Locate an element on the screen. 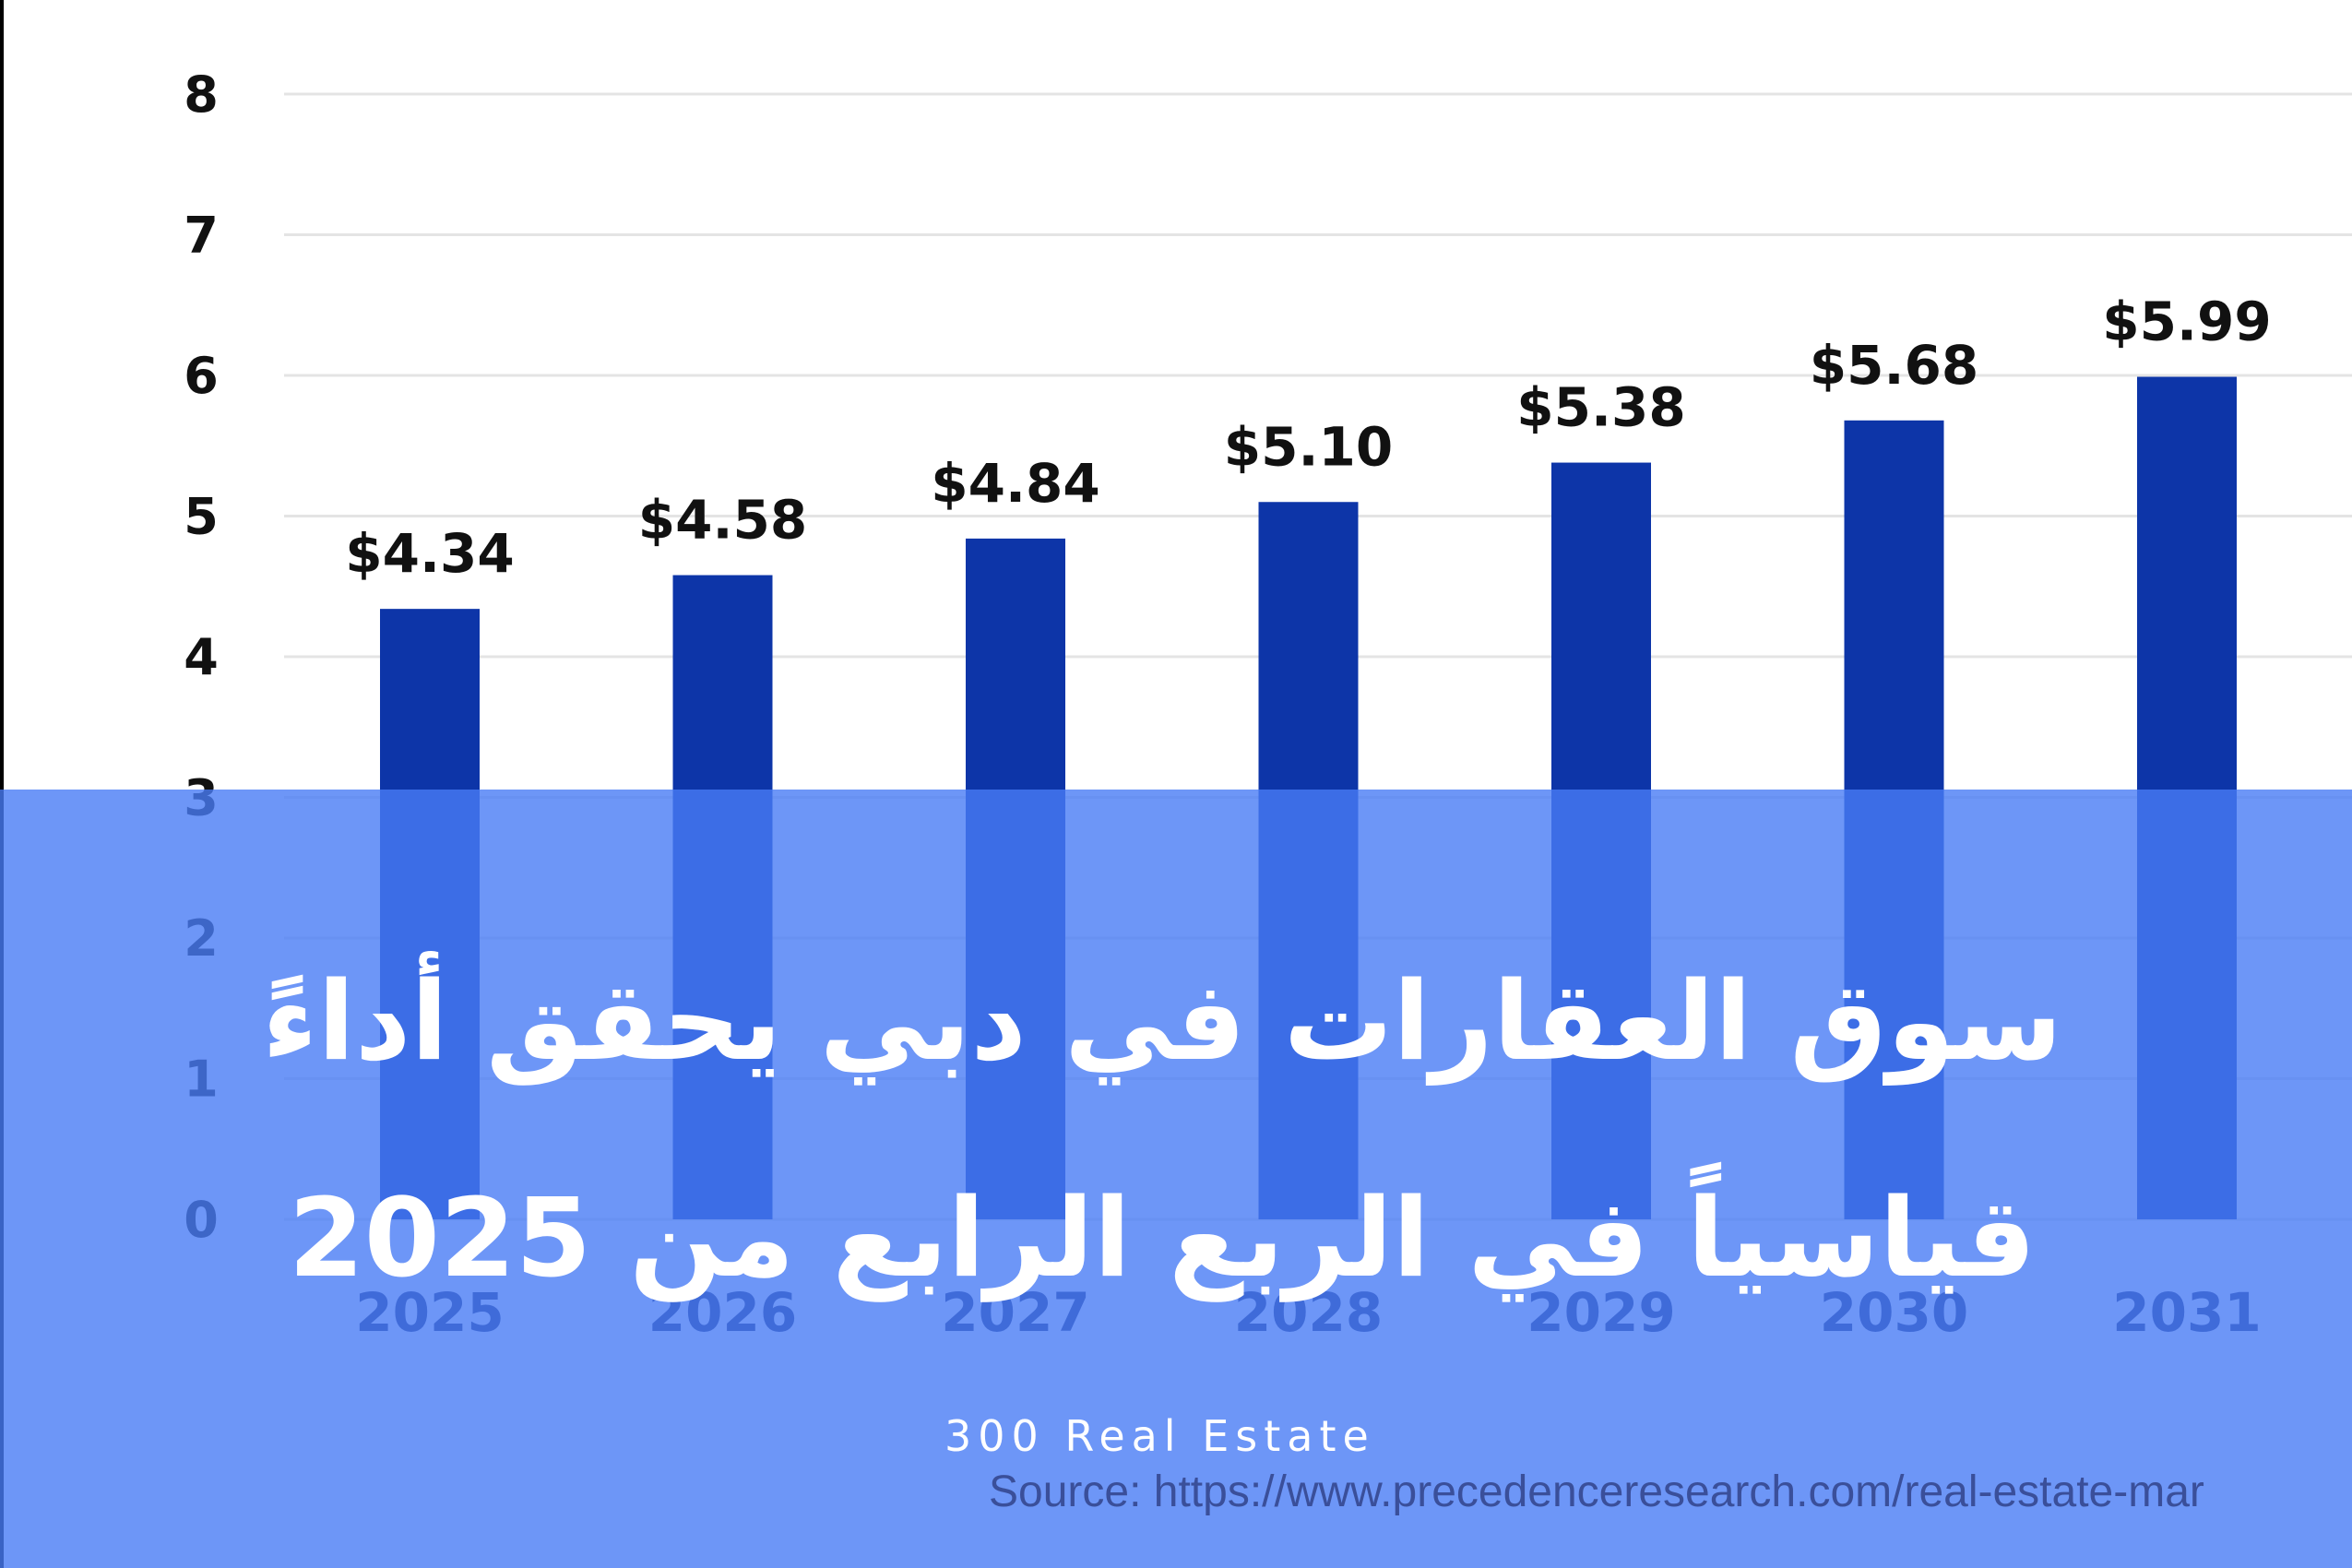 Image resolution: width=2352 pixels, height=1568 pixels. headline-line-2: قياسياً في الربع الرابع من 2025 is located at coordinates (1162, 1237).